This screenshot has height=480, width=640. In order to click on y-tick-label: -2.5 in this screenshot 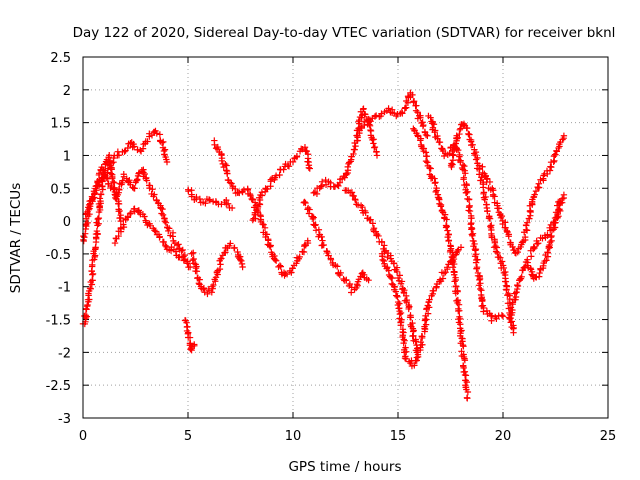, I will do `click(58, 386)`.